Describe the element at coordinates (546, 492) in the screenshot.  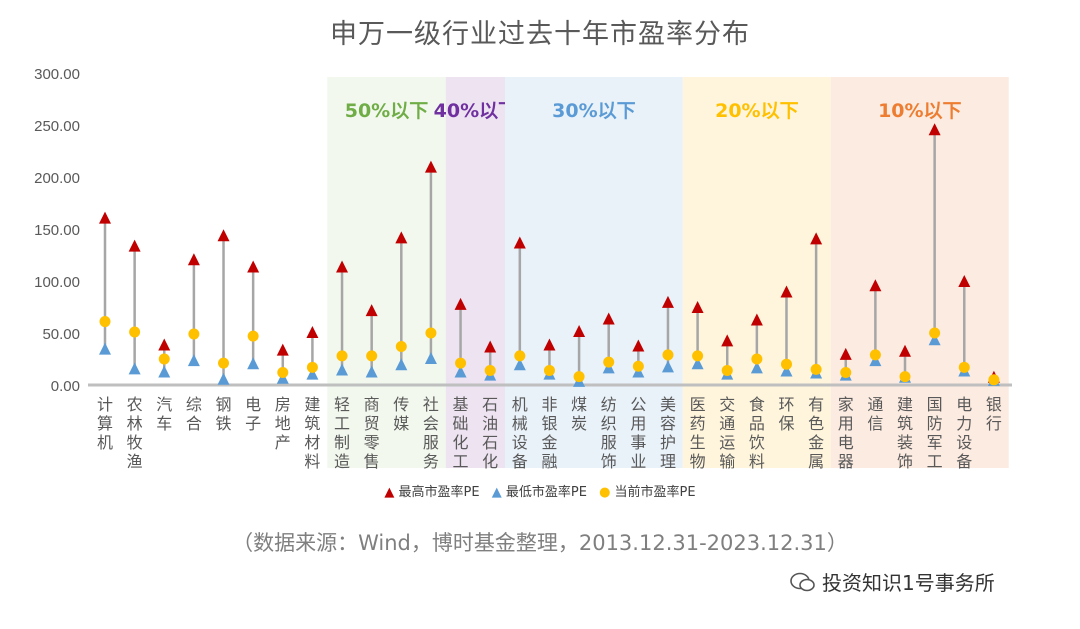
I see `legend-label: 最低市盈率PE` at that location.